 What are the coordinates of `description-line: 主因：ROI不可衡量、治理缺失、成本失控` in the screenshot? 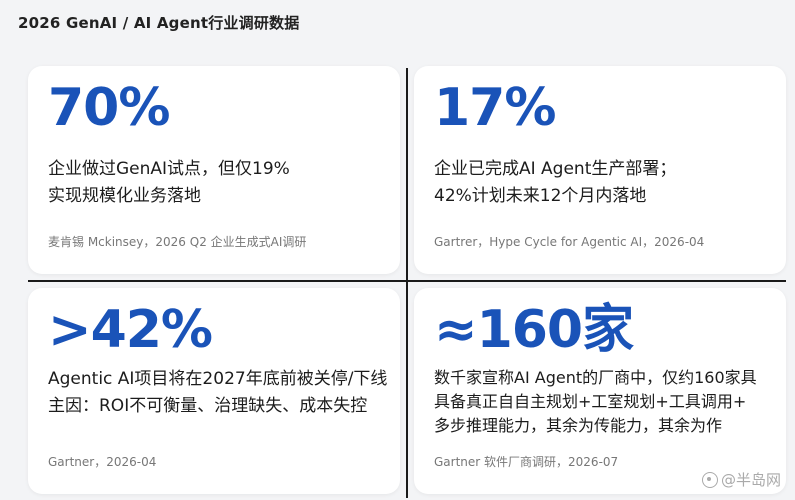 It's located at (208, 406).